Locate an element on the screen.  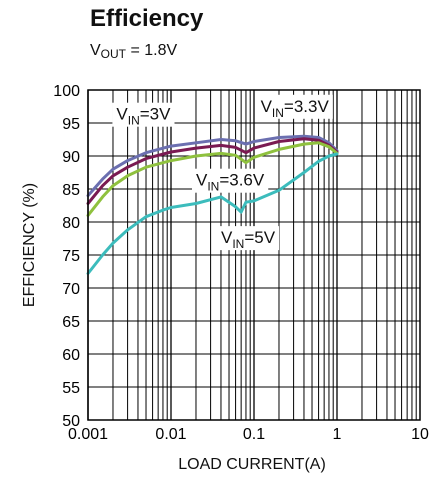
series-label: VIN=3.3V is located at coordinates (295, 108).